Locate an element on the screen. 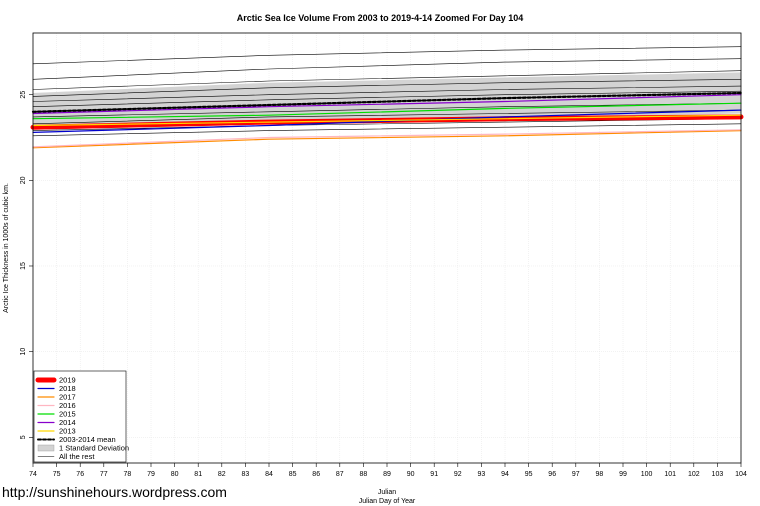 The width and height of the screenshot is (760, 506). x-tick-label: 92 is located at coordinates (458, 474).